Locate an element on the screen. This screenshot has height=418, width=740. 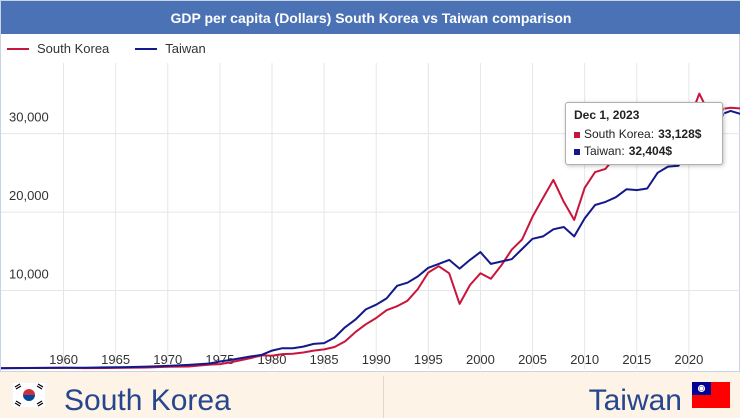
country-name-right: Taiwan is located at coordinates (635, 400).